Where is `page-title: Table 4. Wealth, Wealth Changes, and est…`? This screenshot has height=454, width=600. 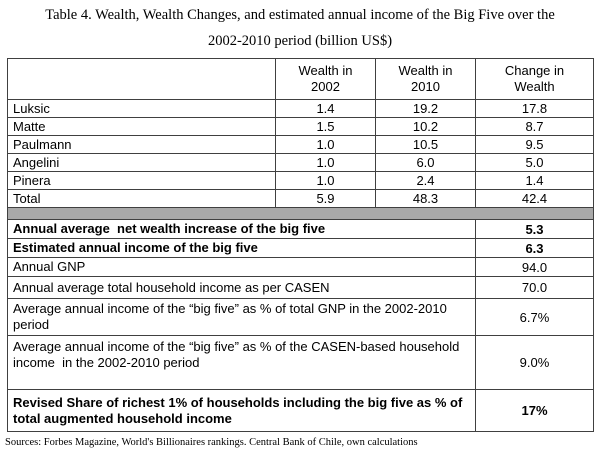 page-title: Table 4. Wealth, Wealth Changes, and est… is located at coordinates (300, 27).